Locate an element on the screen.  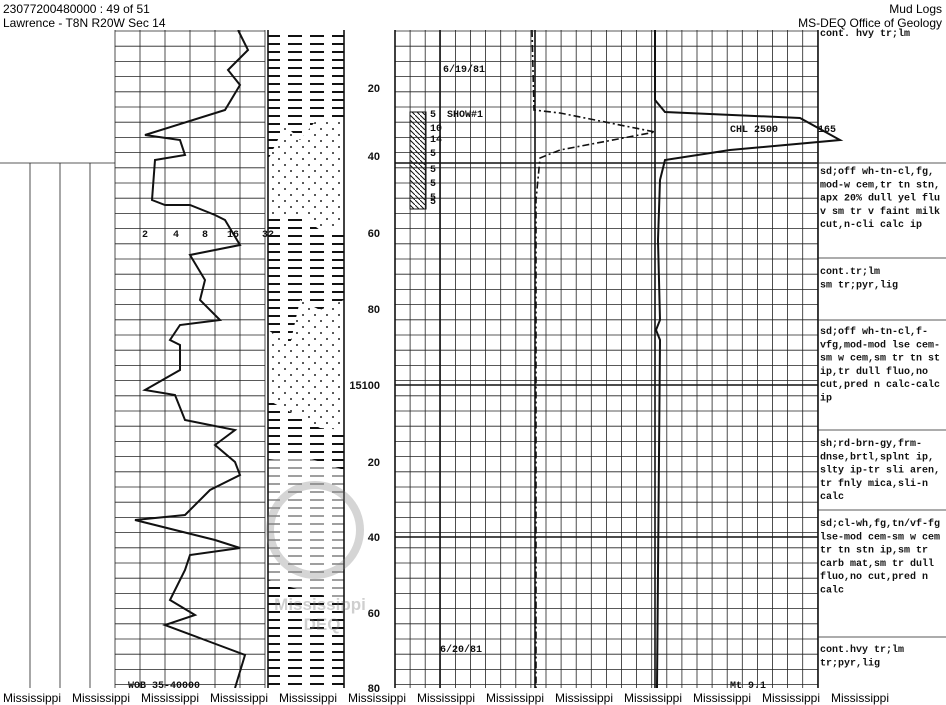
chl-curve is located at coordinates (593, 358).